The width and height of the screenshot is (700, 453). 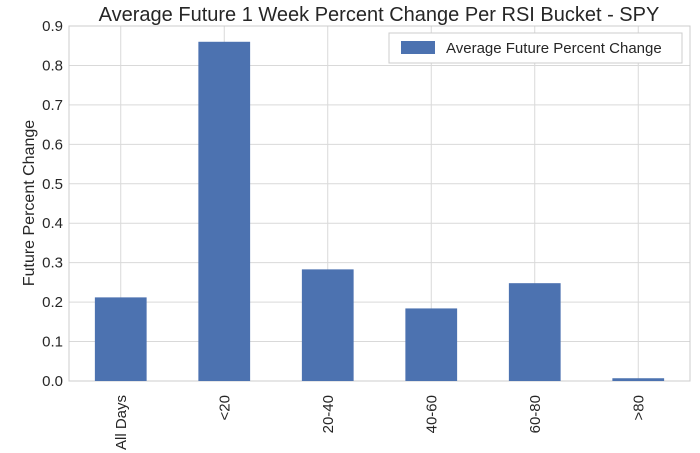 What do you see at coordinates (431, 414) in the screenshot?
I see `x-tick-label: 40-60` at bounding box center [431, 414].